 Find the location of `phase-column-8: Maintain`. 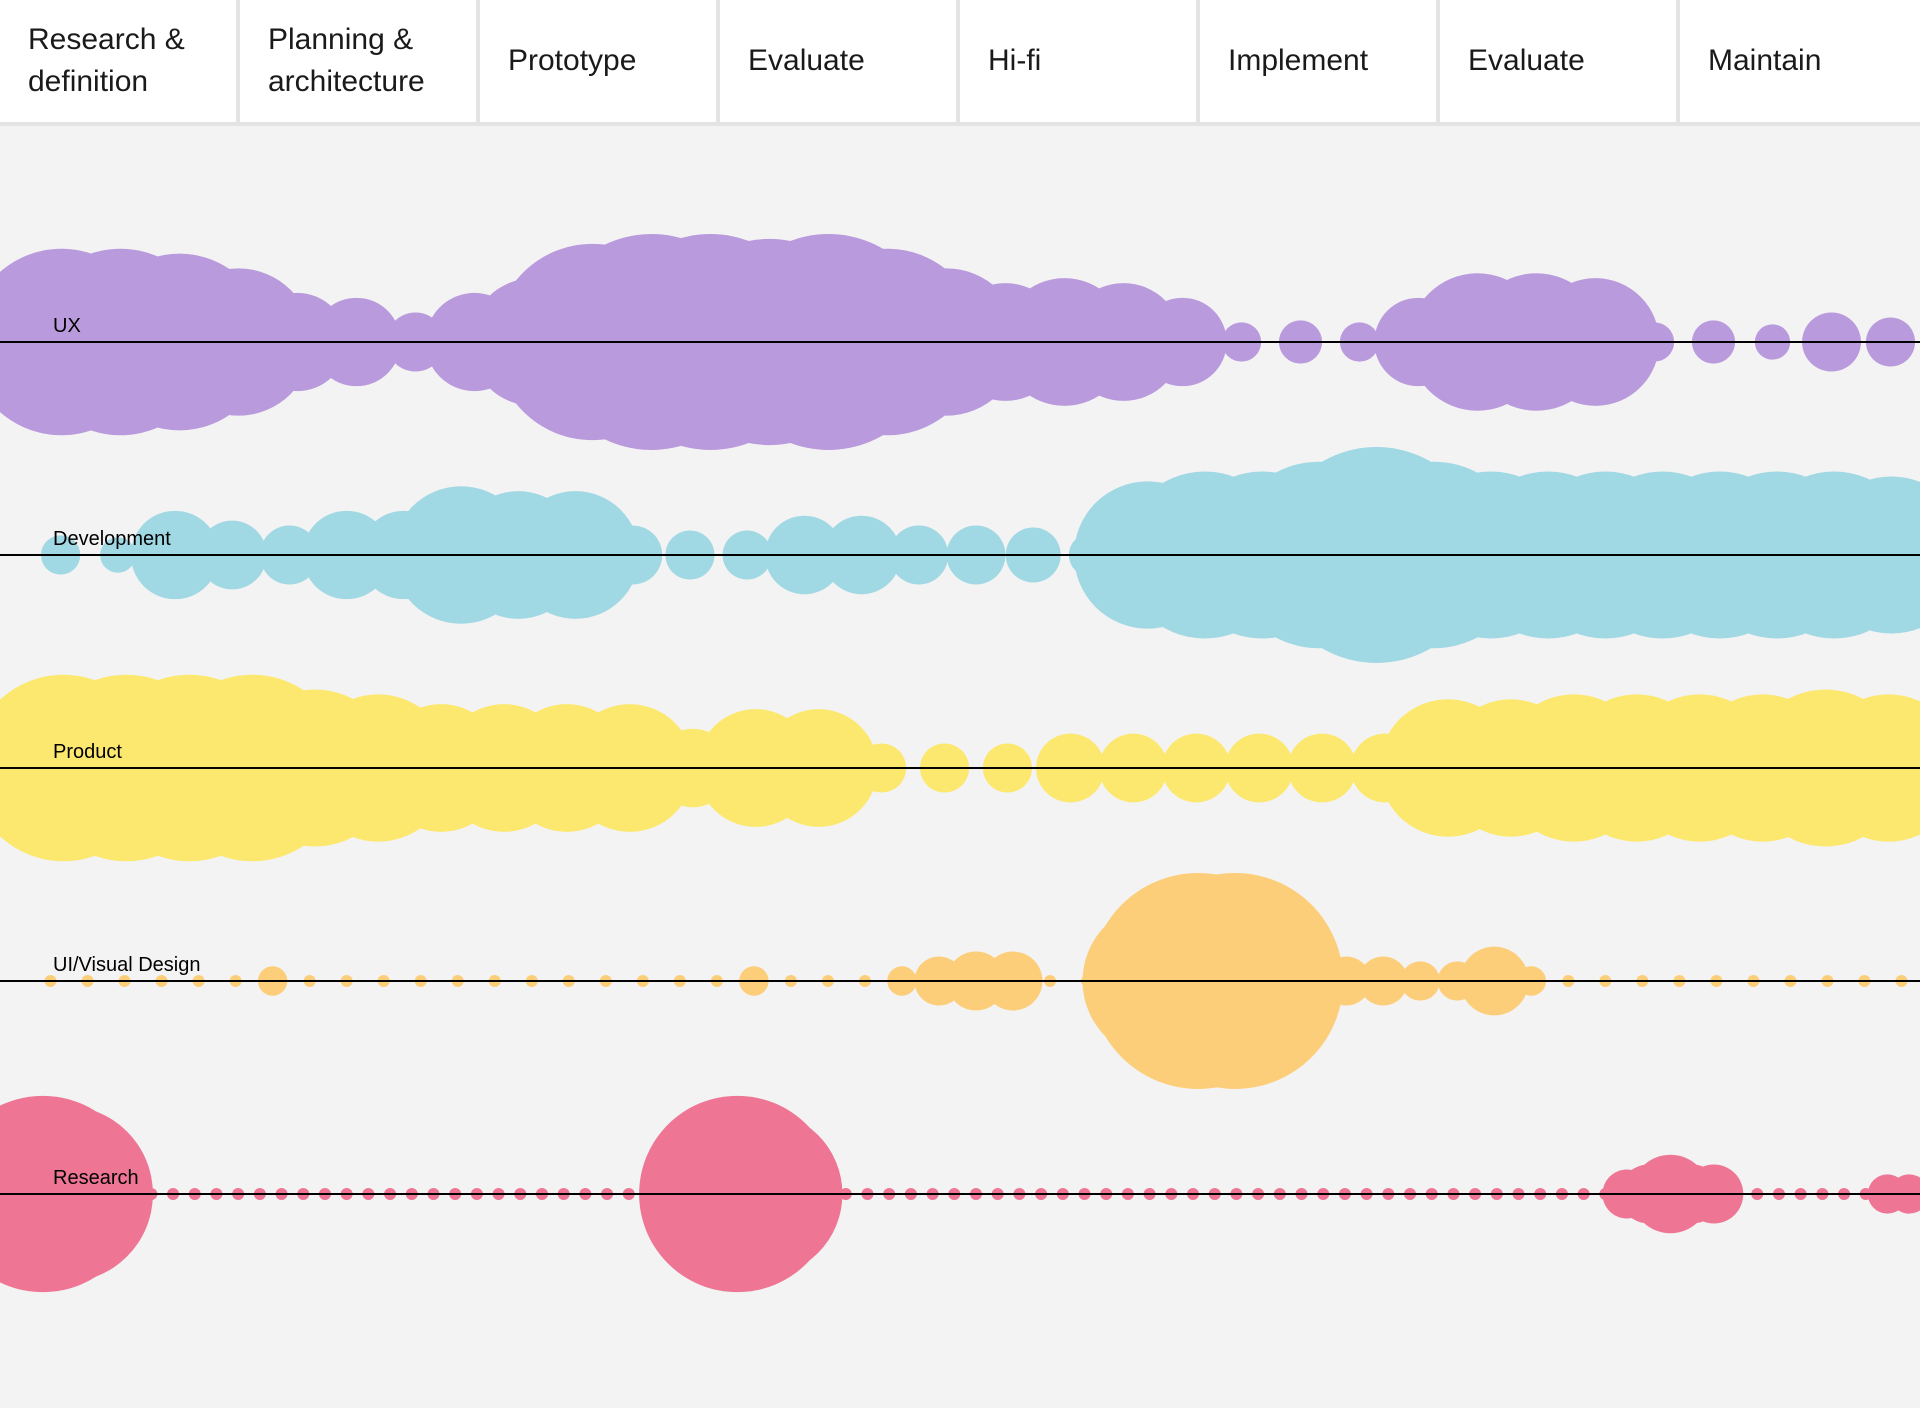

phase-column-8: Maintain is located at coordinates (1765, 60).